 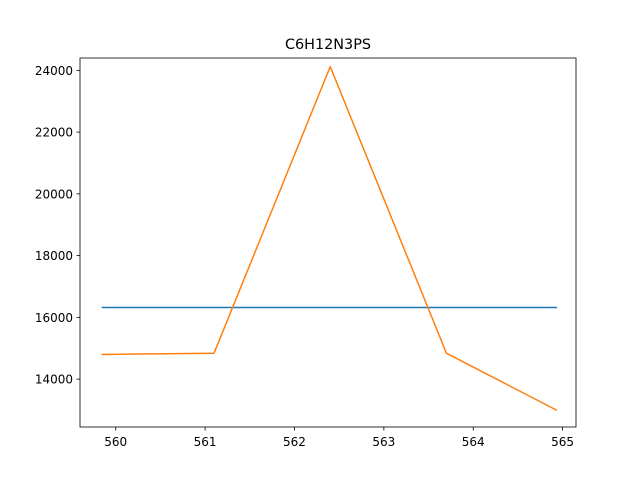 What do you see at coordinates (54, 380) in the screenshot?
I see `y-tick-label: 14000` at bounding box center [54, 380].